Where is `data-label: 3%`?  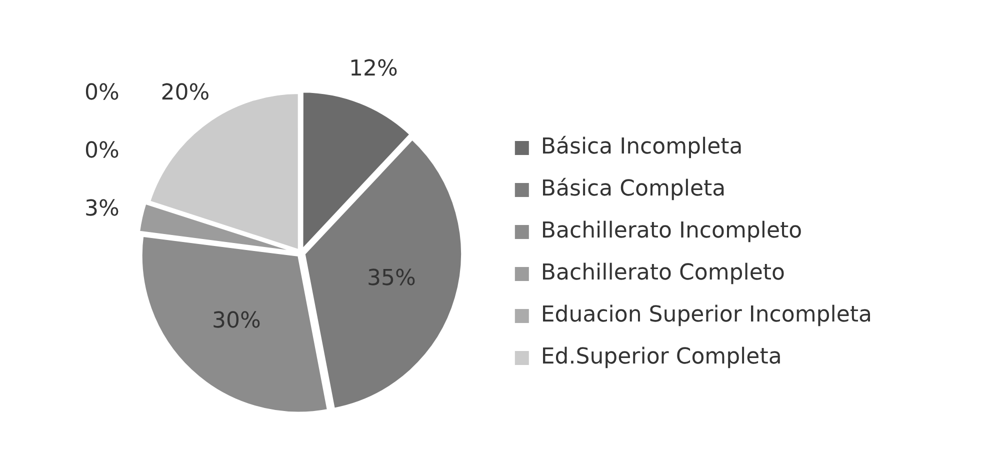
data-label: 3% is located at coordinates (102, 209).